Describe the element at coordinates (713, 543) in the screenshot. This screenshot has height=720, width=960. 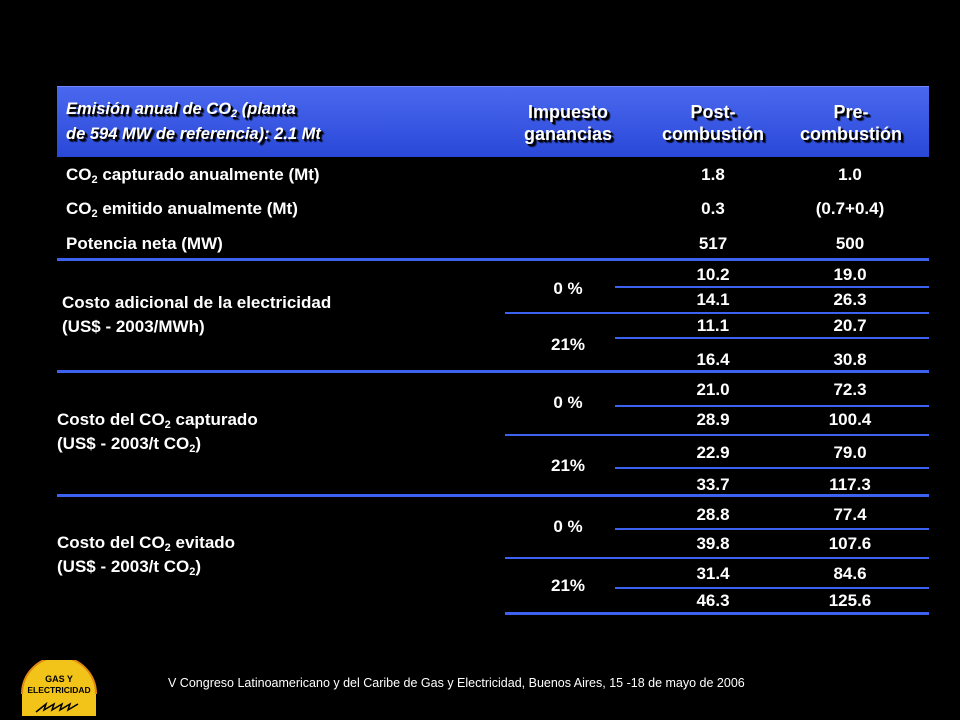
I see `value-cell: 39.8` at that location.